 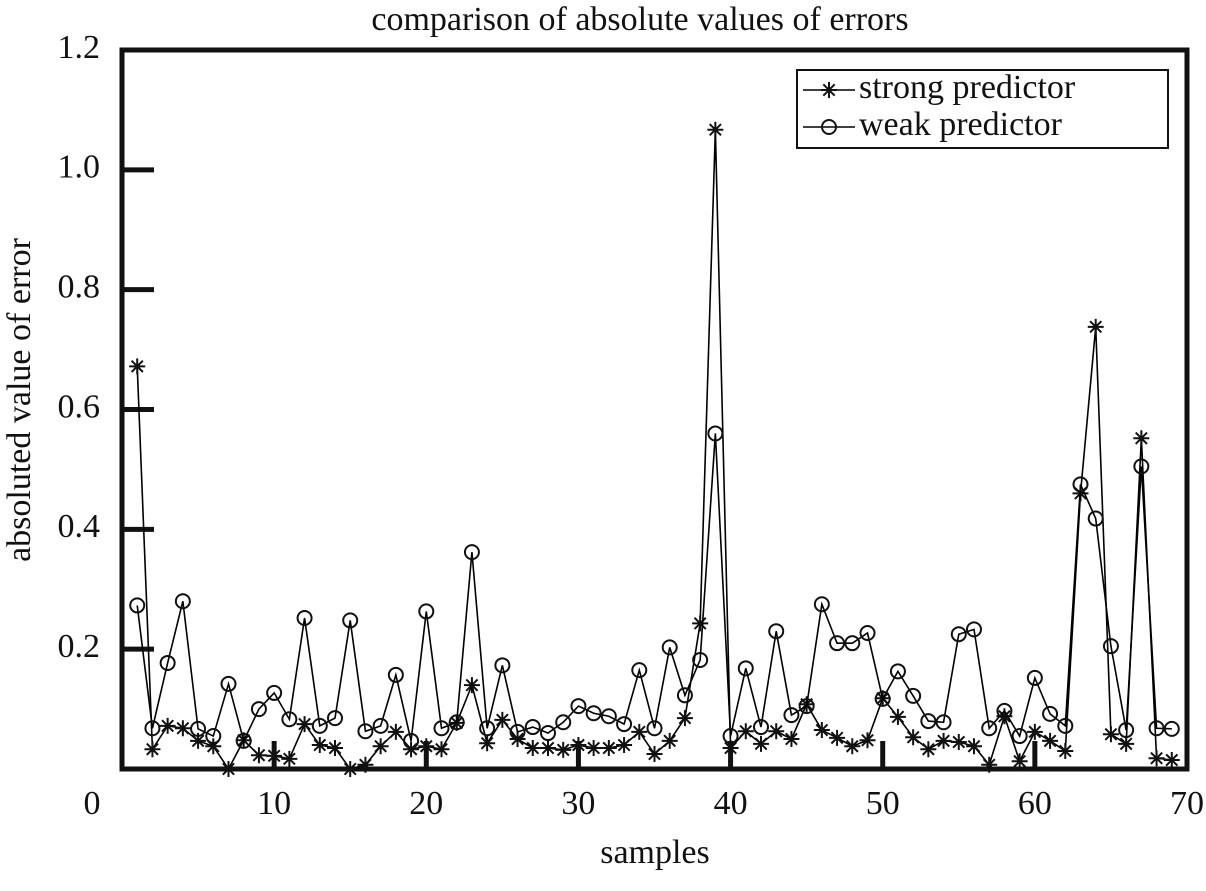 What do you see at coordinates (731, 803) in the screenshot?
I see `x-tick-label: 40` at bounding box center [731, 803].